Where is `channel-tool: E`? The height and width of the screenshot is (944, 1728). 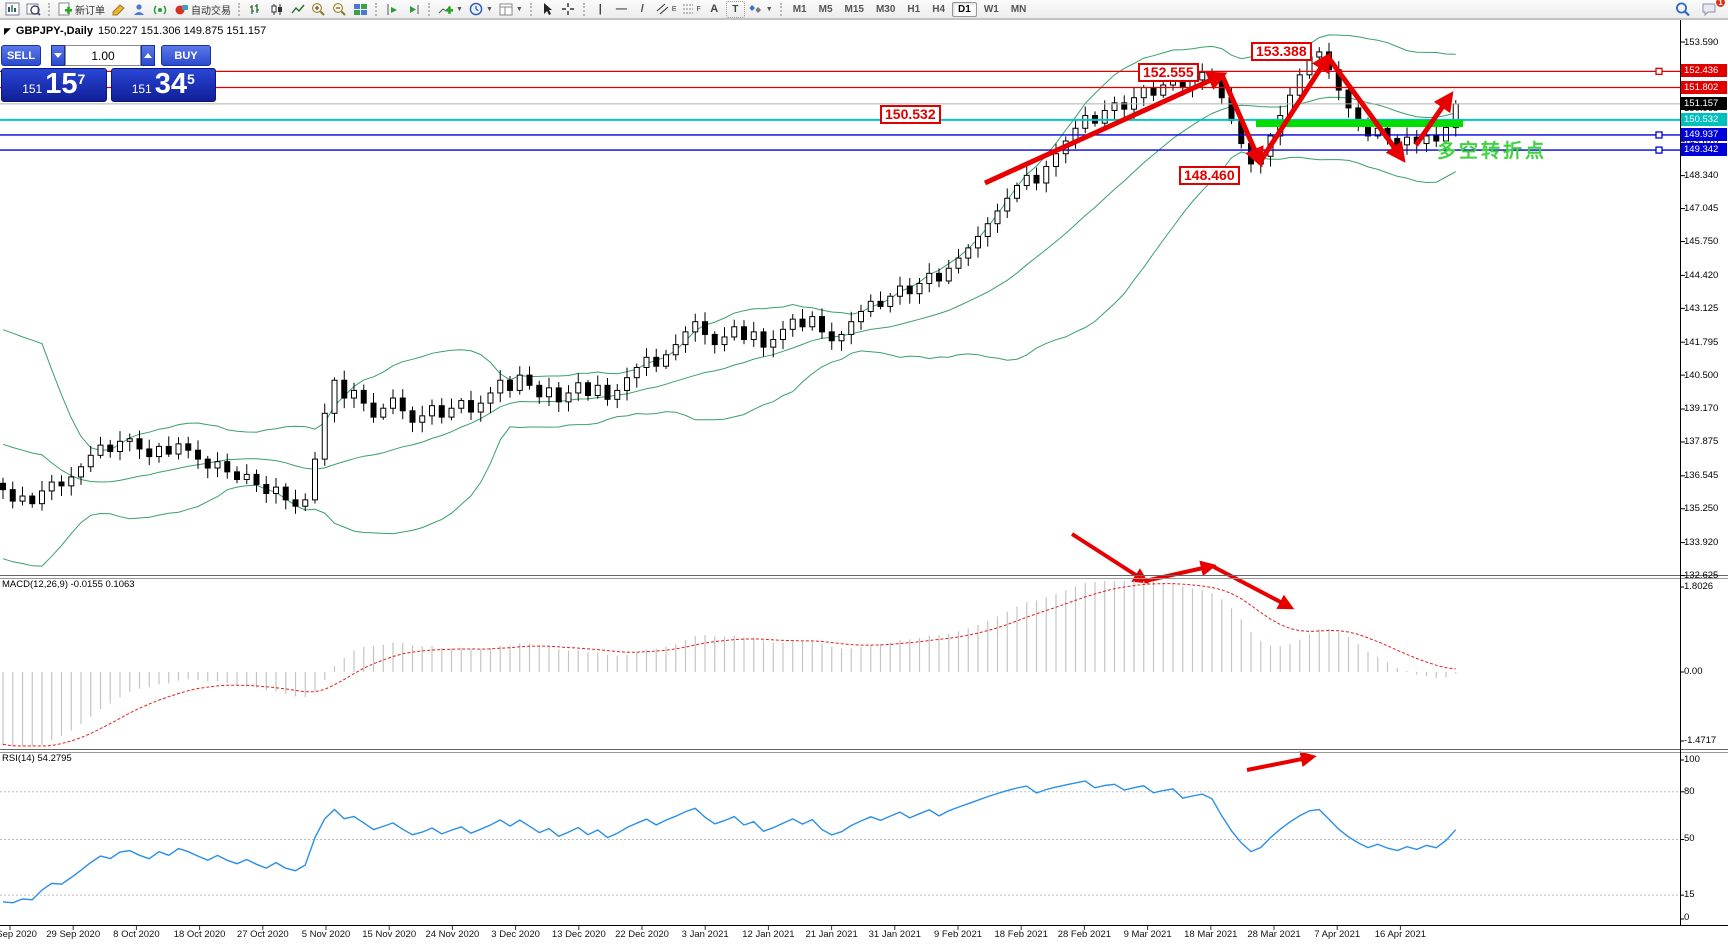
channel-tool: E is located at coordinates (666, 9).